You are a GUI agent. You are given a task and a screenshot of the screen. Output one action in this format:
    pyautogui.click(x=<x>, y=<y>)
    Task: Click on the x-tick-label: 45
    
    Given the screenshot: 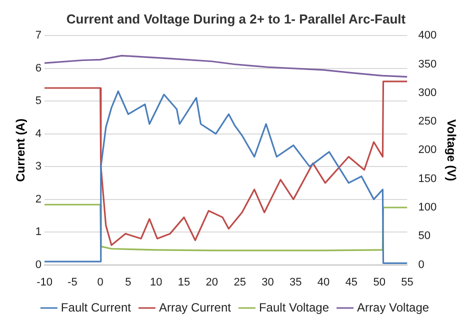 What is the action you would take?
    pyautogui.click(x=351, y=282)
    